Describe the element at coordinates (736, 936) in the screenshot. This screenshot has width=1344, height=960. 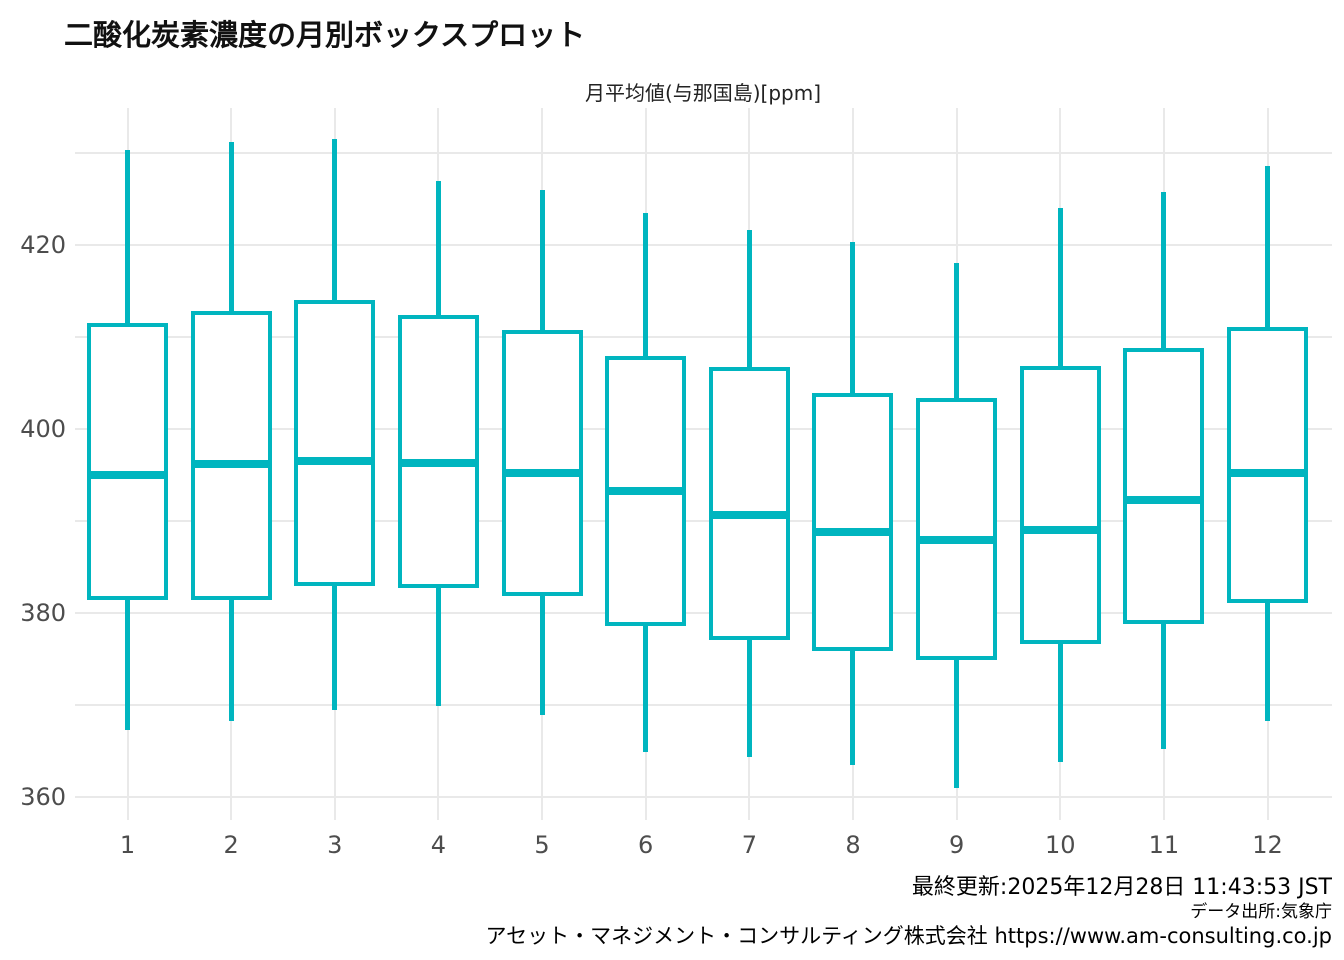
I see `company-name-text: アセット・マネジメント・コンサルティング株式会社` at that location.